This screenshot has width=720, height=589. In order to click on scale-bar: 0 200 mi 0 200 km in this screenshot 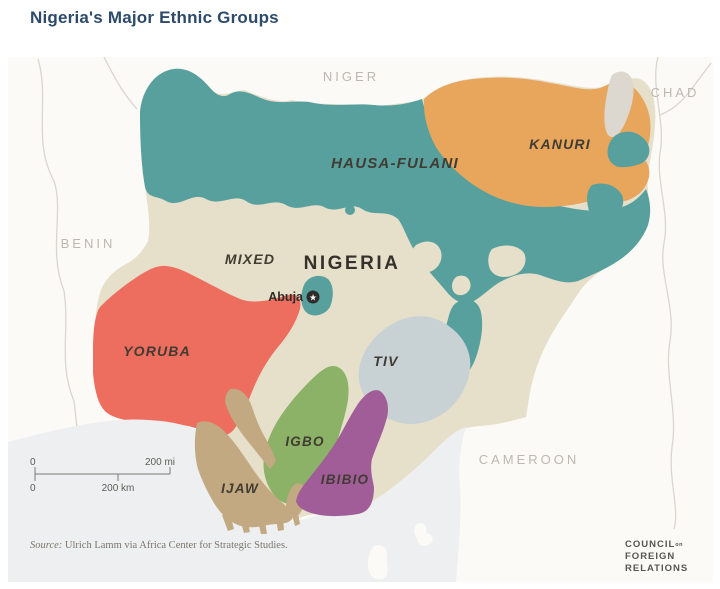, I will do `click(102, 475)`.